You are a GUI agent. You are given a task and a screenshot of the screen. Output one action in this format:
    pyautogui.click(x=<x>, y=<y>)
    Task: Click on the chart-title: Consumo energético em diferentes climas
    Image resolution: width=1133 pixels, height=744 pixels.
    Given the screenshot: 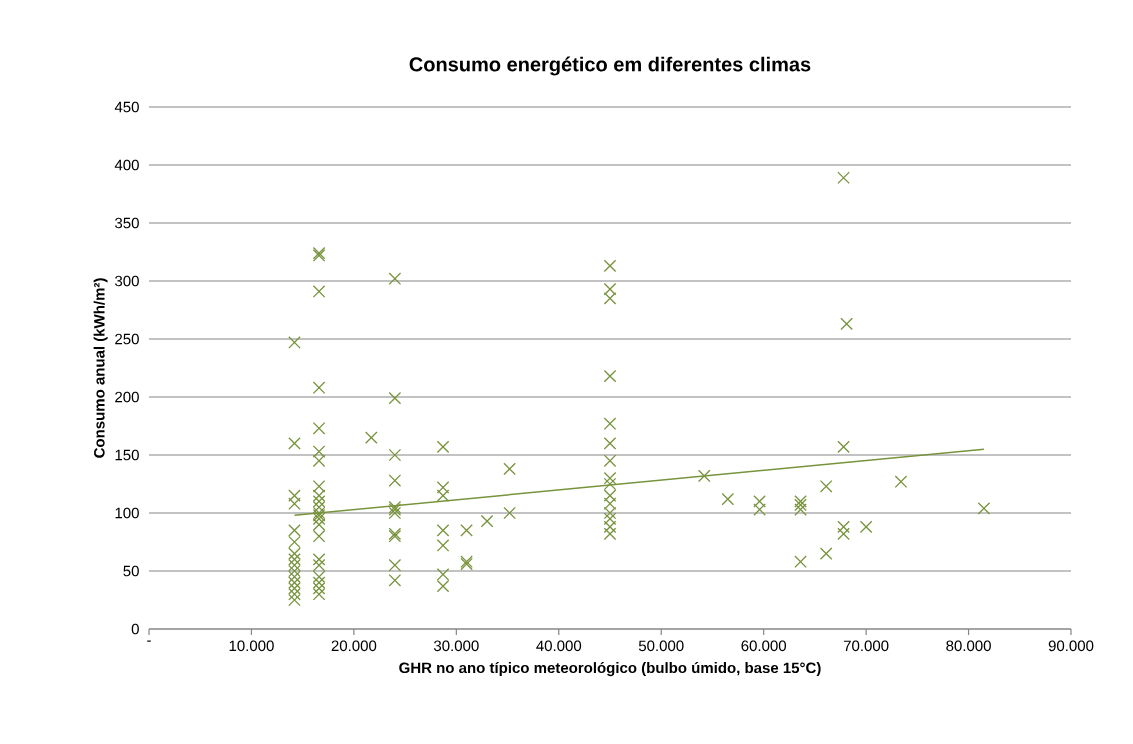 What is the action you would take?
    pyautogui.click(x=610, y=66)
    